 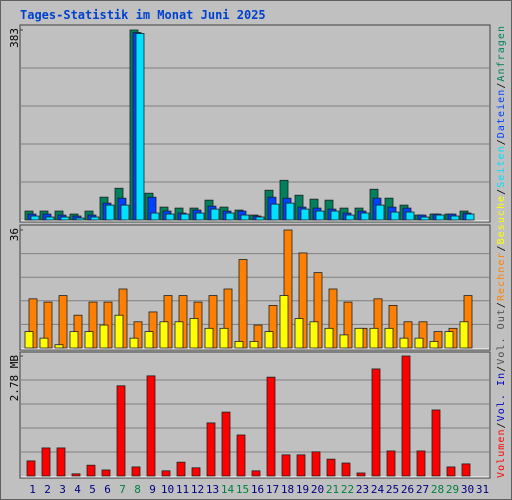 I want to click on x-tick-label: 25, so click(x=392, y=489).